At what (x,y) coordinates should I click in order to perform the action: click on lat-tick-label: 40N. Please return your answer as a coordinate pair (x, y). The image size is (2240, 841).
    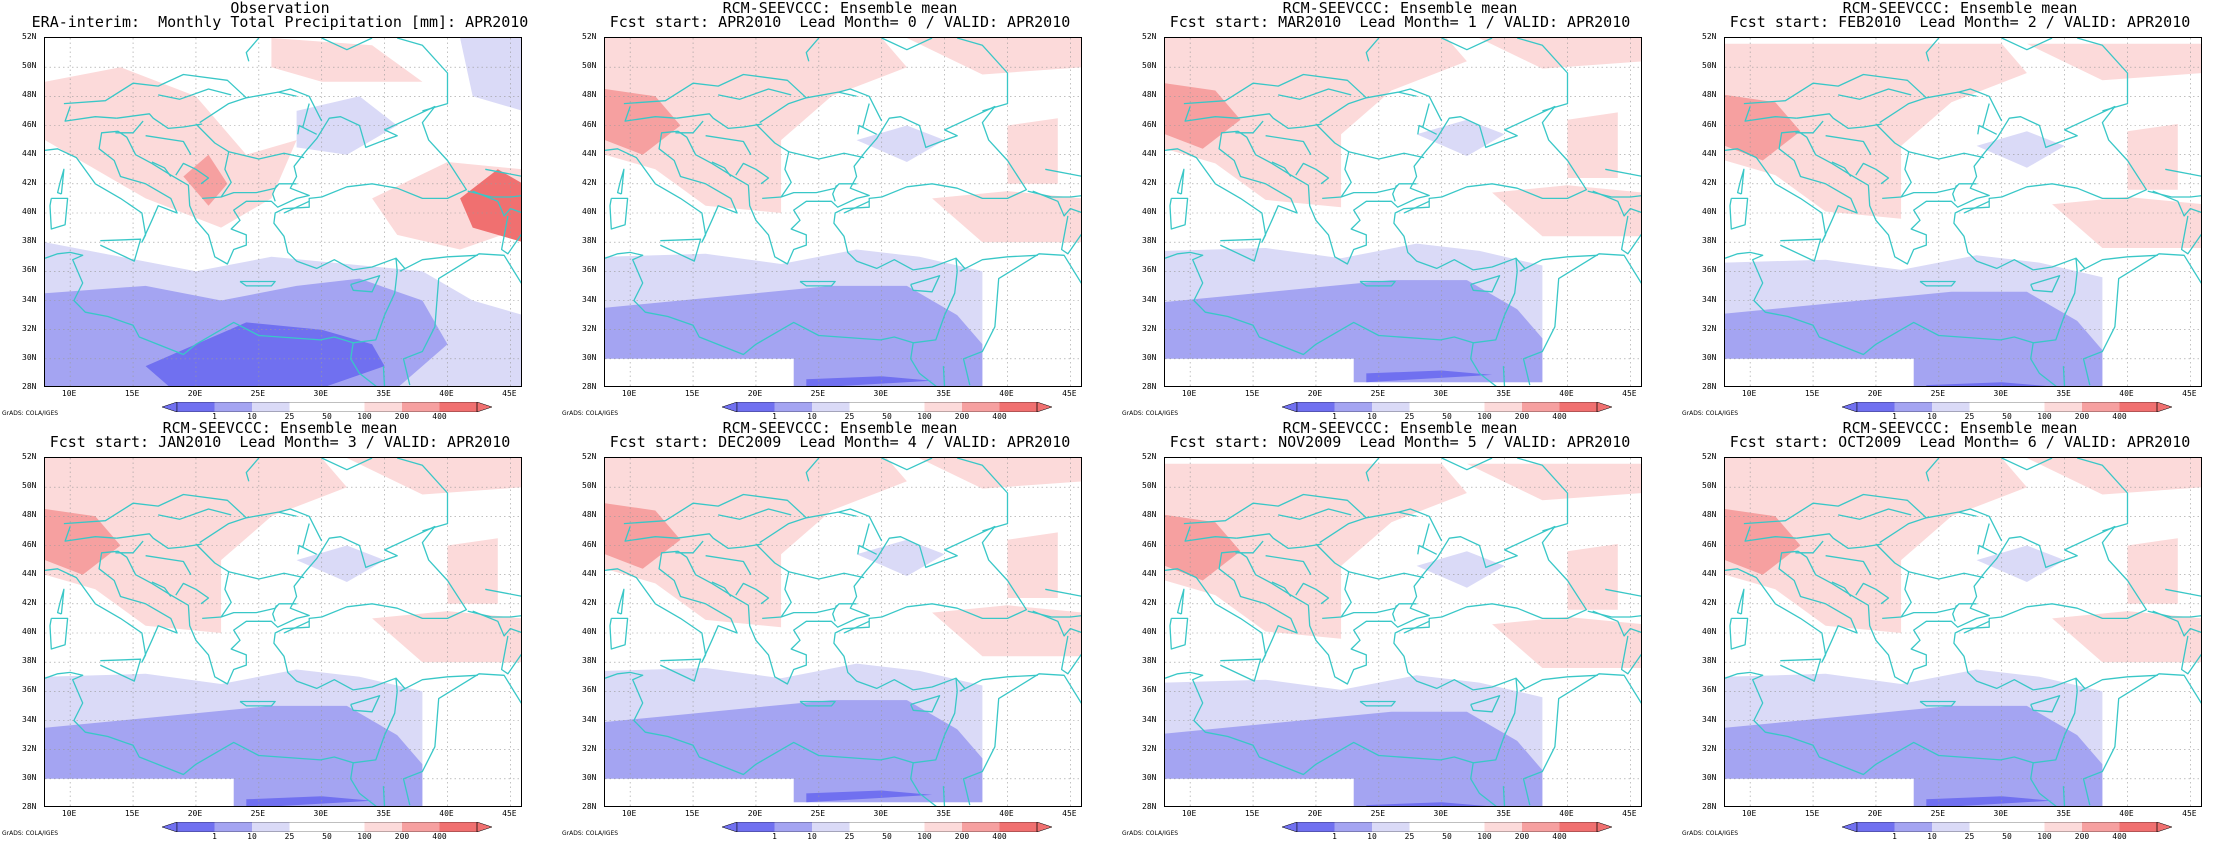
    Looking at the image, I should click on (1709, 211).